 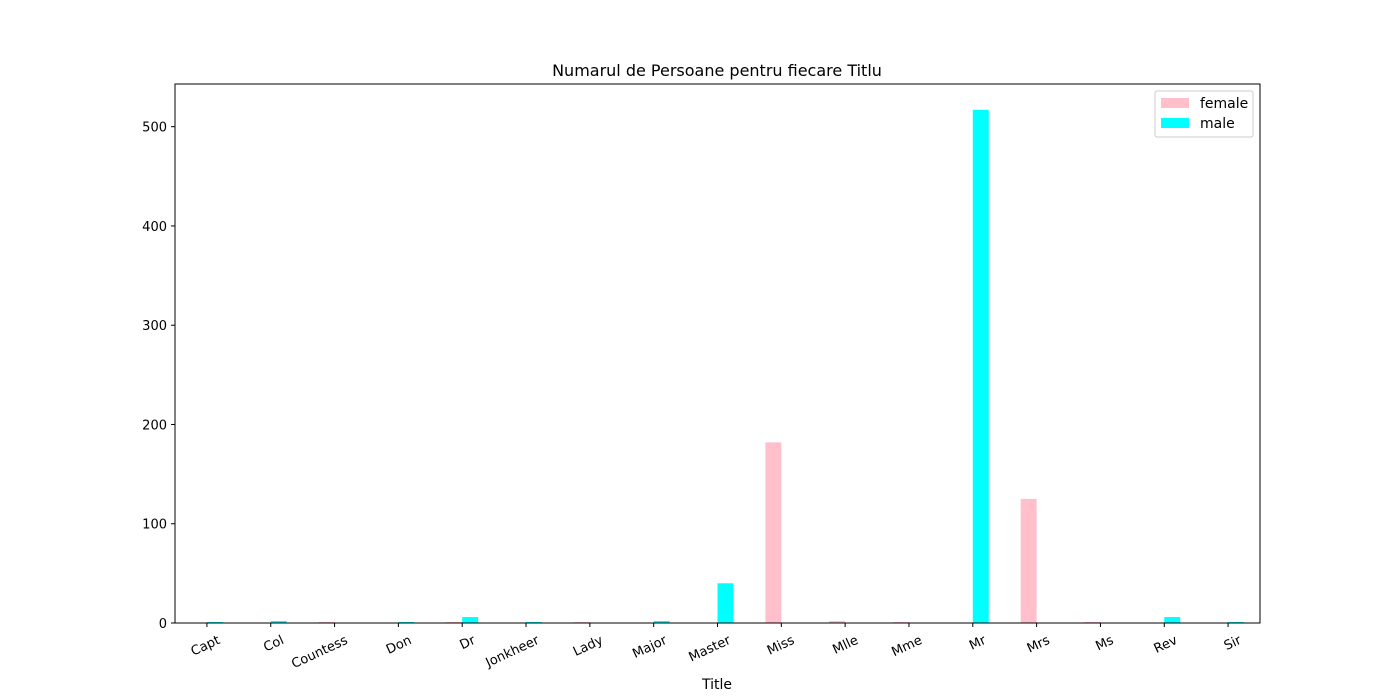 What do you see at coordinates (980, 366) in the screenshot?
I see `bar-male-mr` at bounding box center [980, 366].